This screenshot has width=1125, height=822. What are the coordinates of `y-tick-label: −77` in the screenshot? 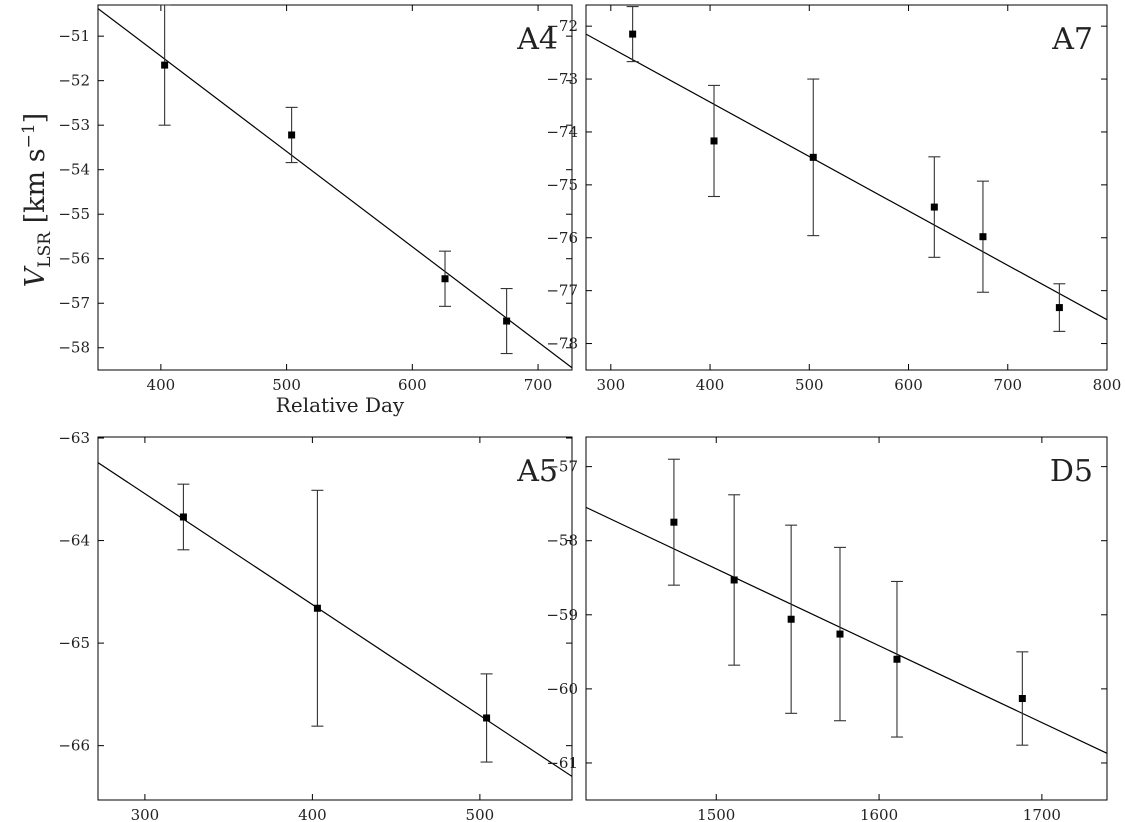 It's located at (562, 291).